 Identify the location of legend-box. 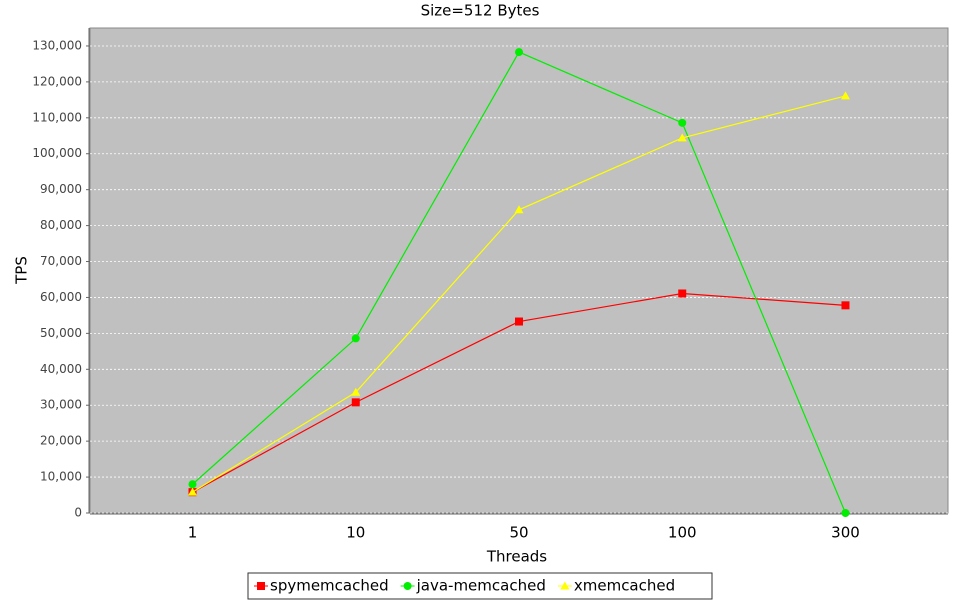
(480, 586).